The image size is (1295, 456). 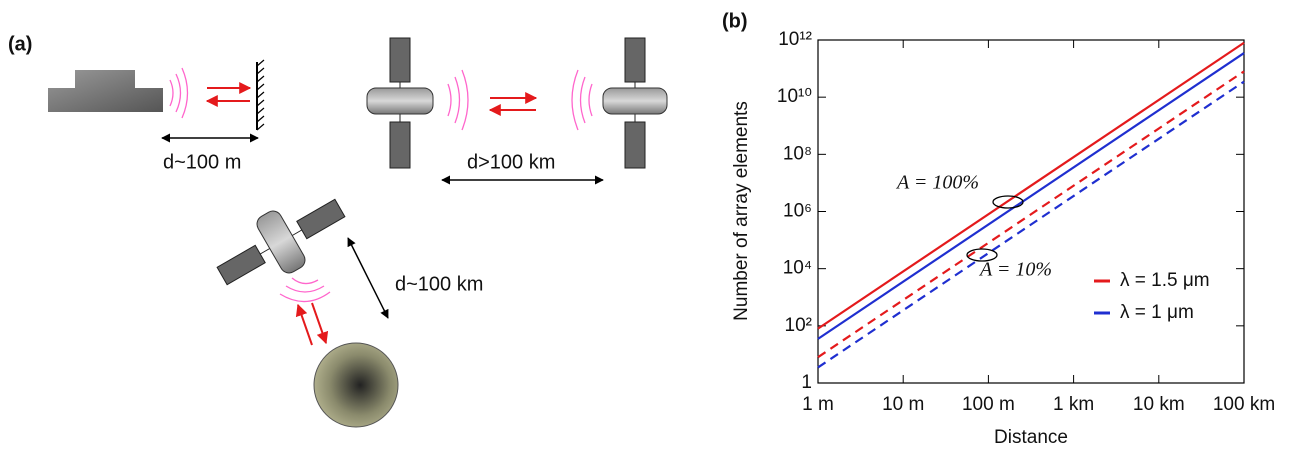 What do you see at coordinates (797, 153) in the screenshot?
I see `y-tick-label: 10⁸` at bounding box center [797, 153].